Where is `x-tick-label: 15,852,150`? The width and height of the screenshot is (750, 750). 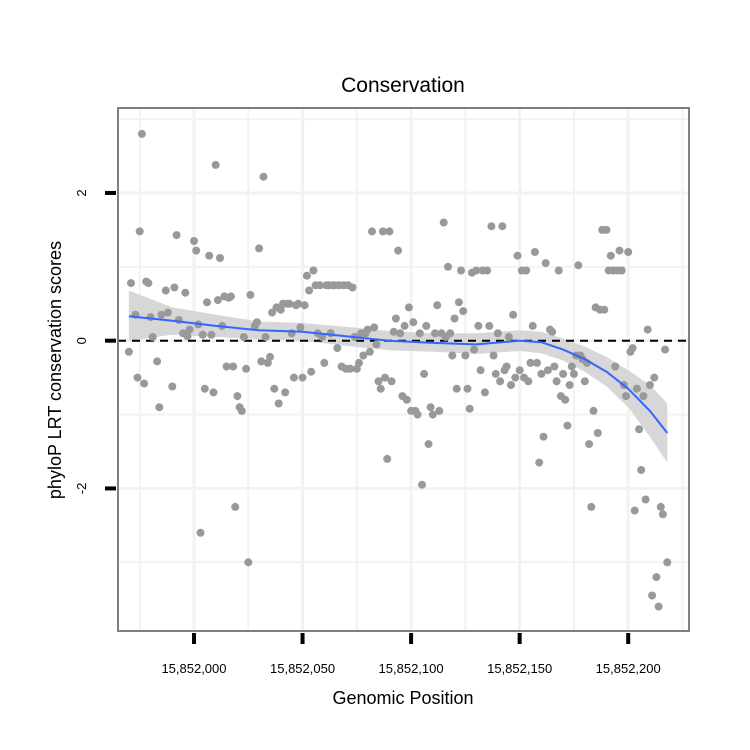 x-tick-label: 15,852,150 is located at coordinates (519, 668).